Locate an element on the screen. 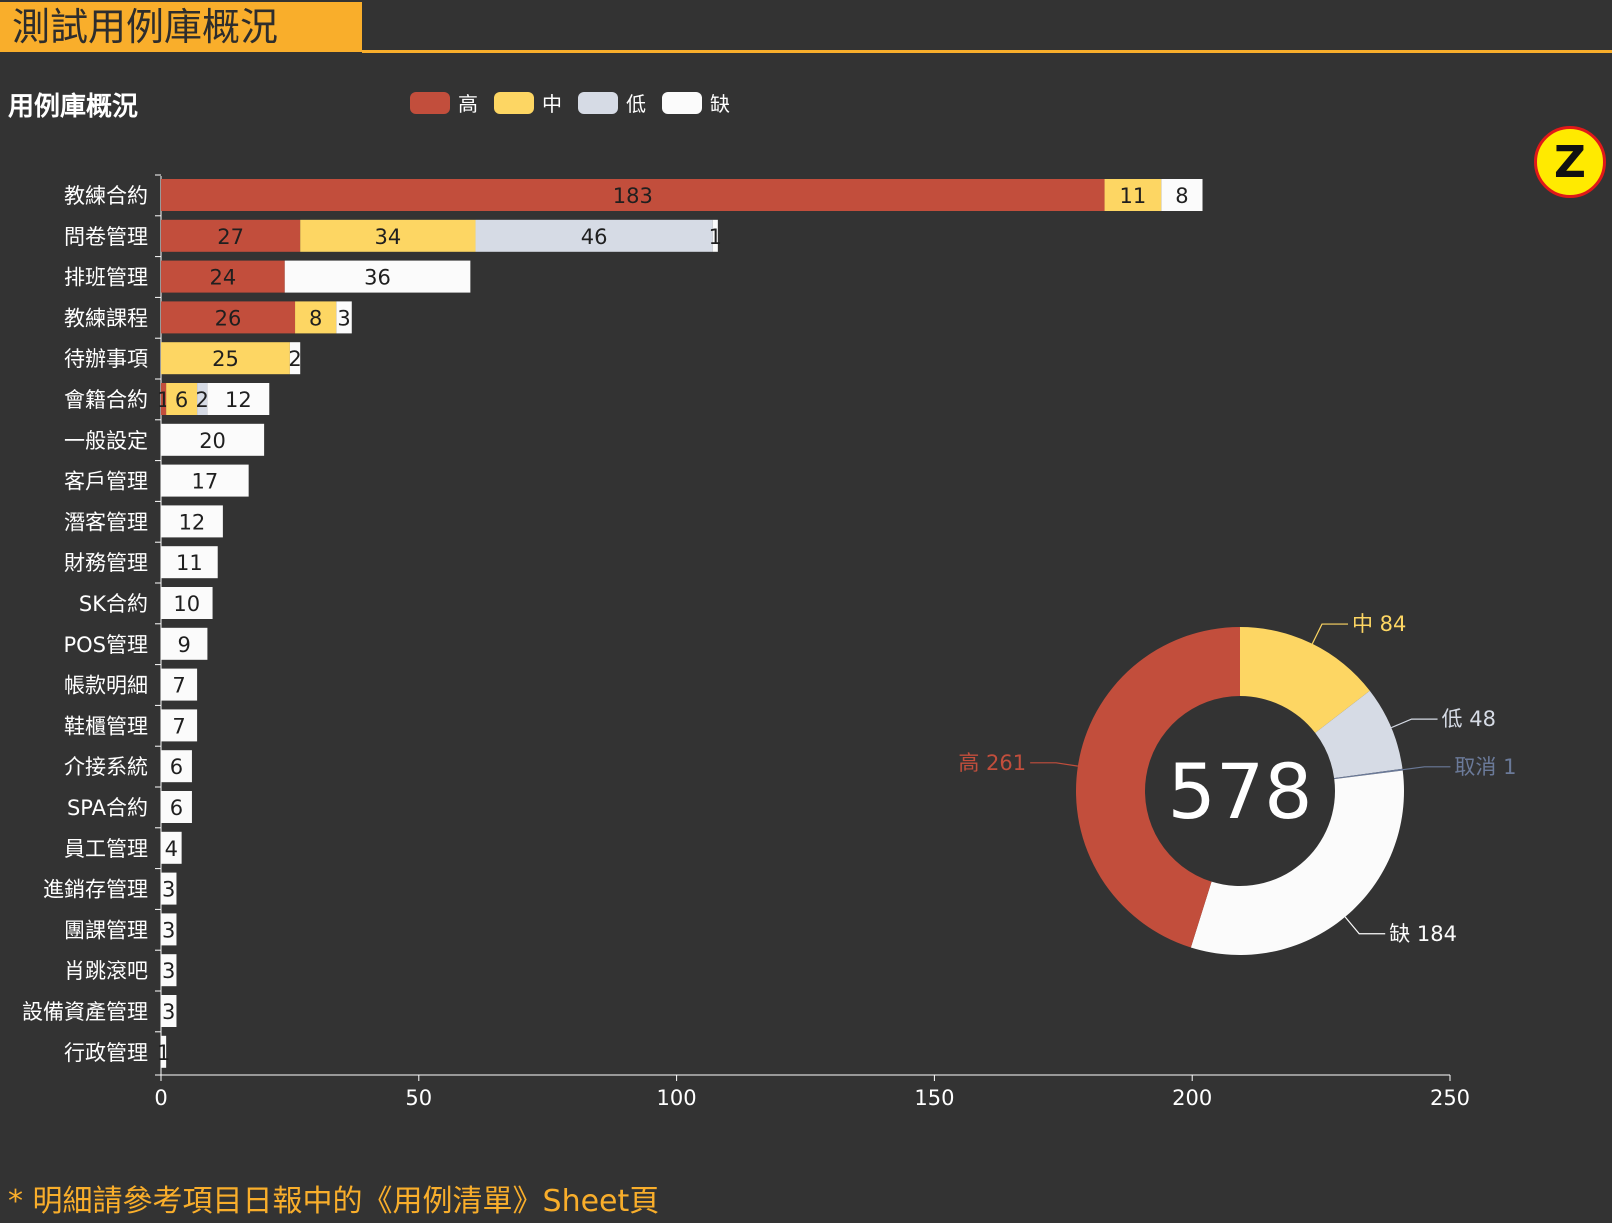 The height and width of the screenshot is (1223, 1612). y-tick-label: 設備資產管理 is located at coordinates (85, 1012).